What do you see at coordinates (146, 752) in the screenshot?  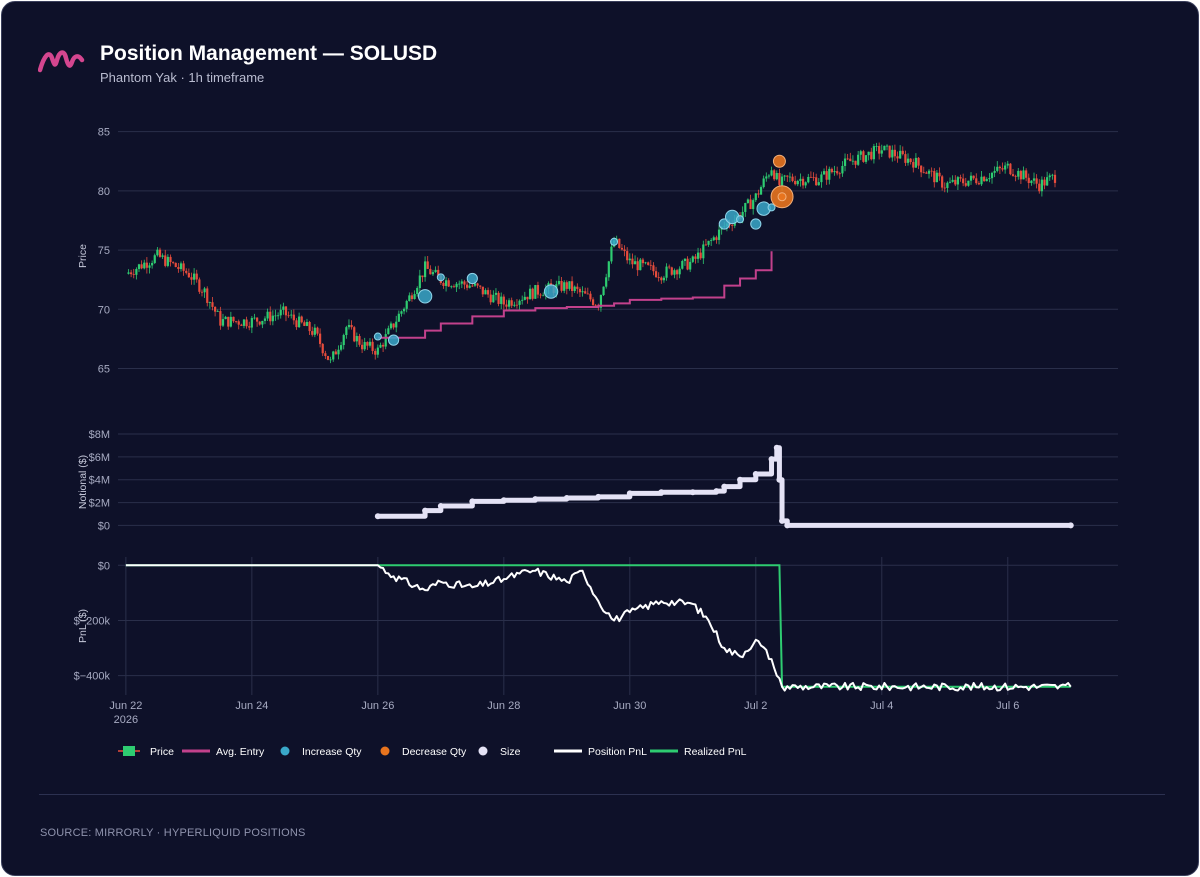 I see `legend-item: Price` at bounding box center [146, 752].